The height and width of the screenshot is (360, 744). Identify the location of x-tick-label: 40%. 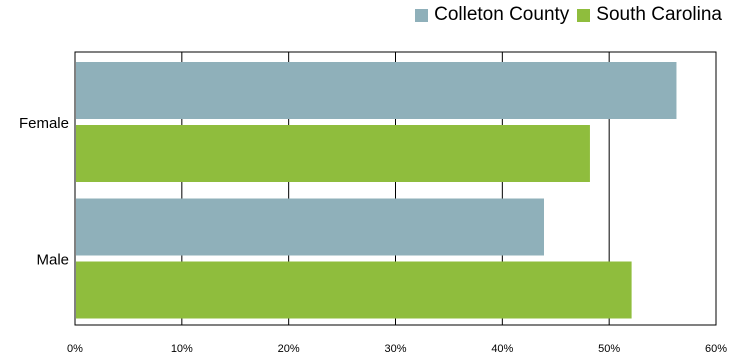
(502, 349).